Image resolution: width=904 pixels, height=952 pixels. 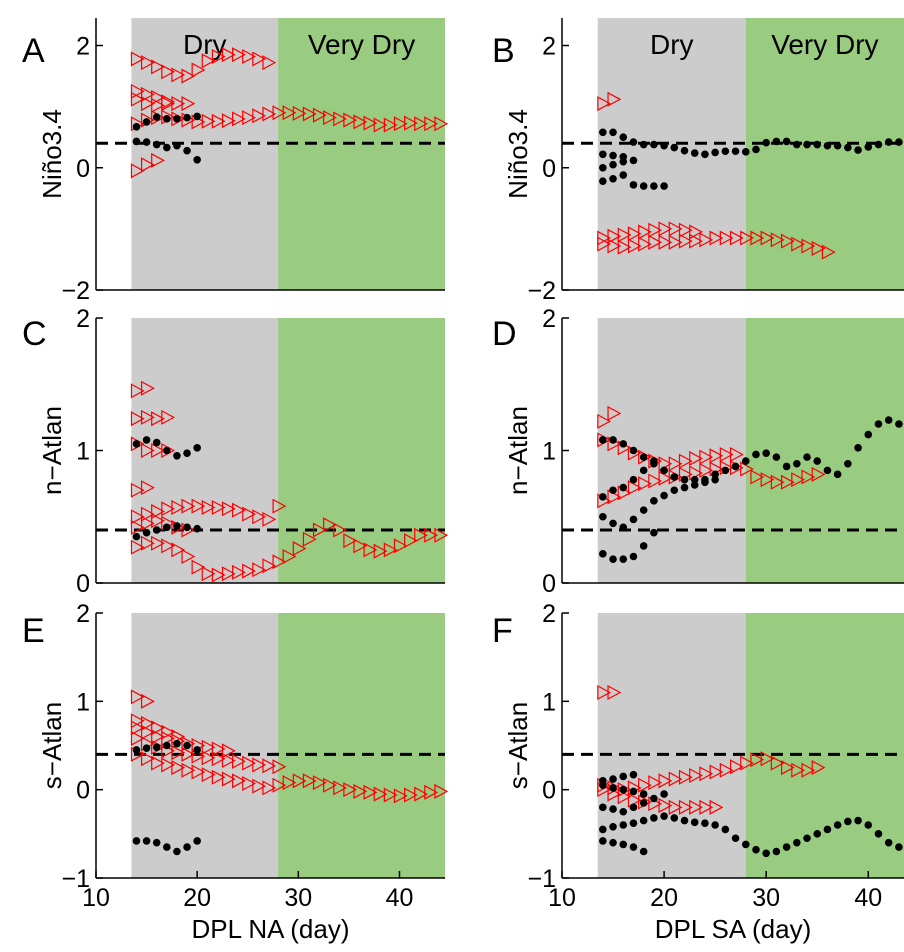 I want to click on panel-a: Dry Very Dry 2 0 −2 Niño3.4 A, so click(x=235, y=161).